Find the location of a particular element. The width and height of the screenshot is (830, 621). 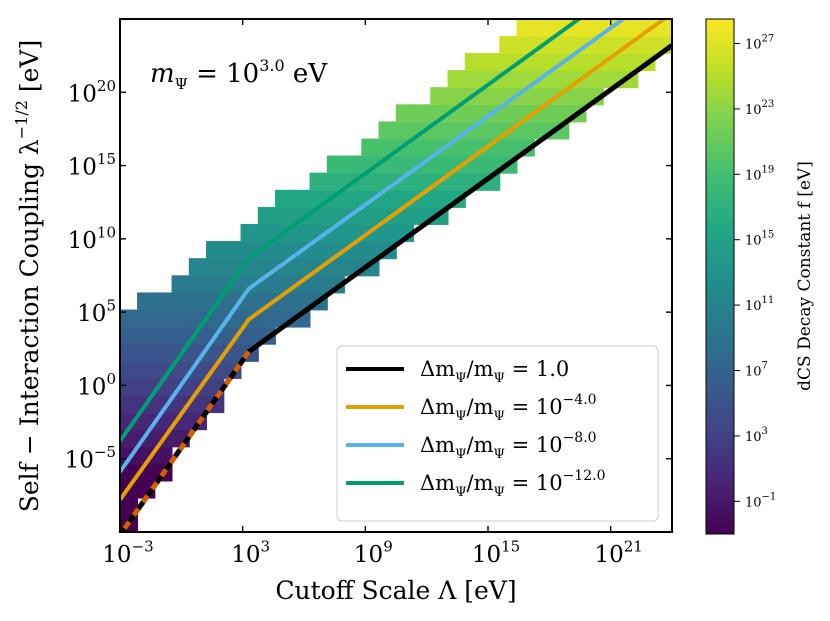

y-tick-label: 10⁰ is located at coordinates (96, 385).